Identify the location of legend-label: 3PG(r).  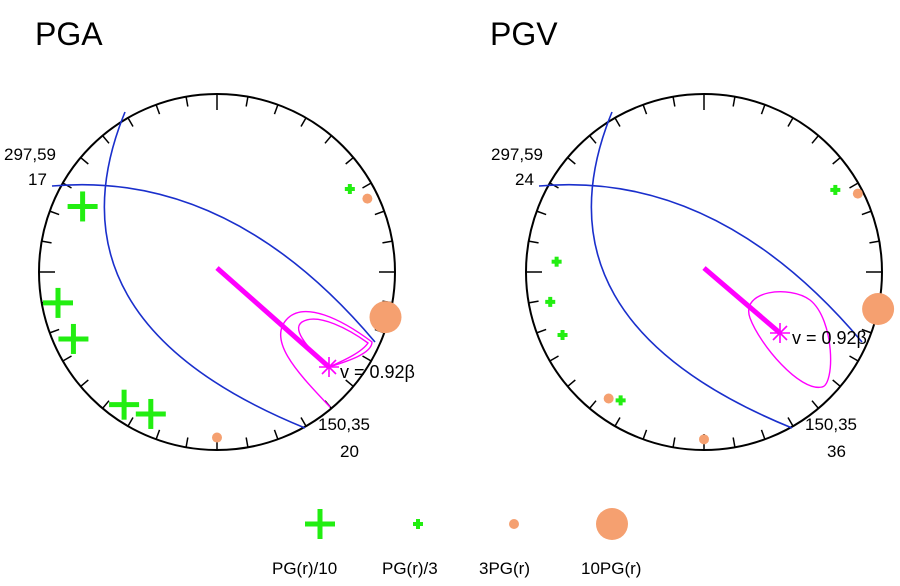
(504, 568).